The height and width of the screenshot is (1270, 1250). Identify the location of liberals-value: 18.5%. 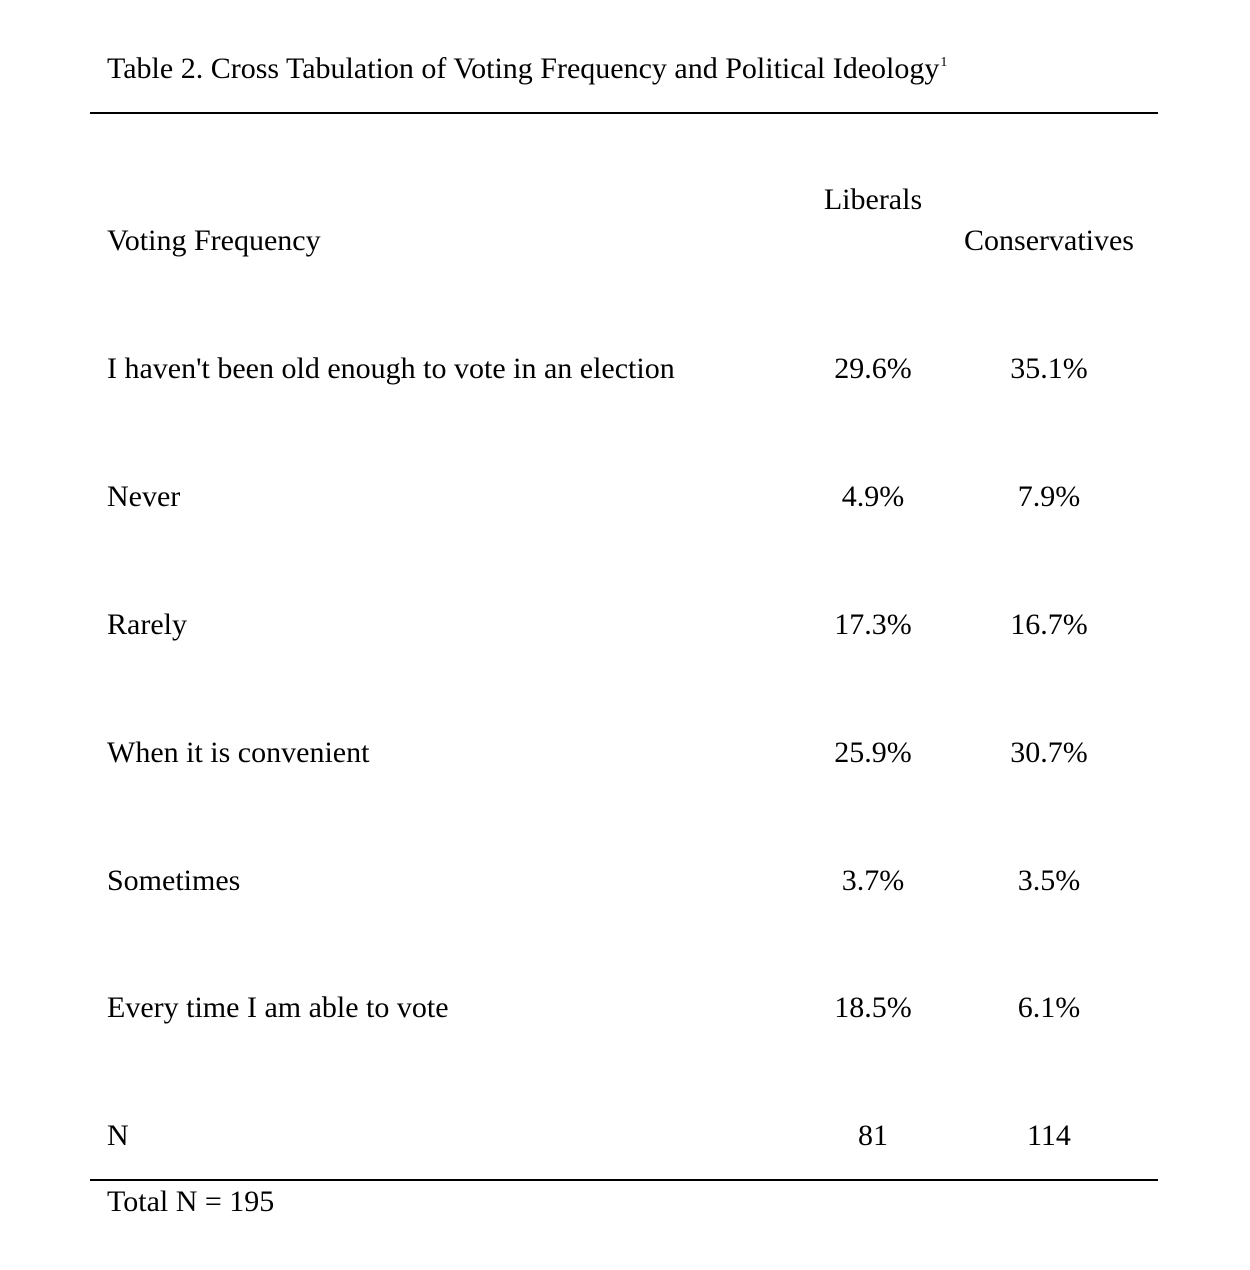
(873, 1007).